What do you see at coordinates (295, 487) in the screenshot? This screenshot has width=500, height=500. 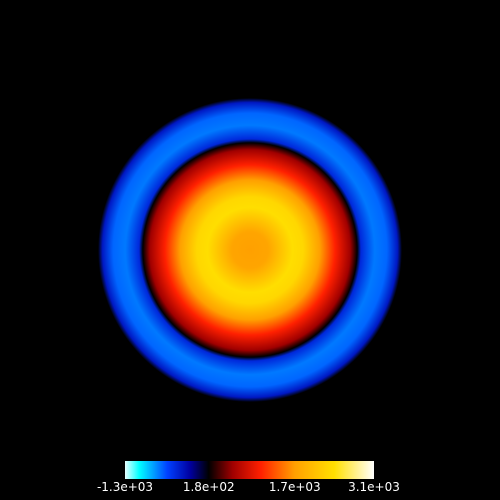 I see `colorbar-tick-label: 1.7e+03` at bounding box center [295, 487].